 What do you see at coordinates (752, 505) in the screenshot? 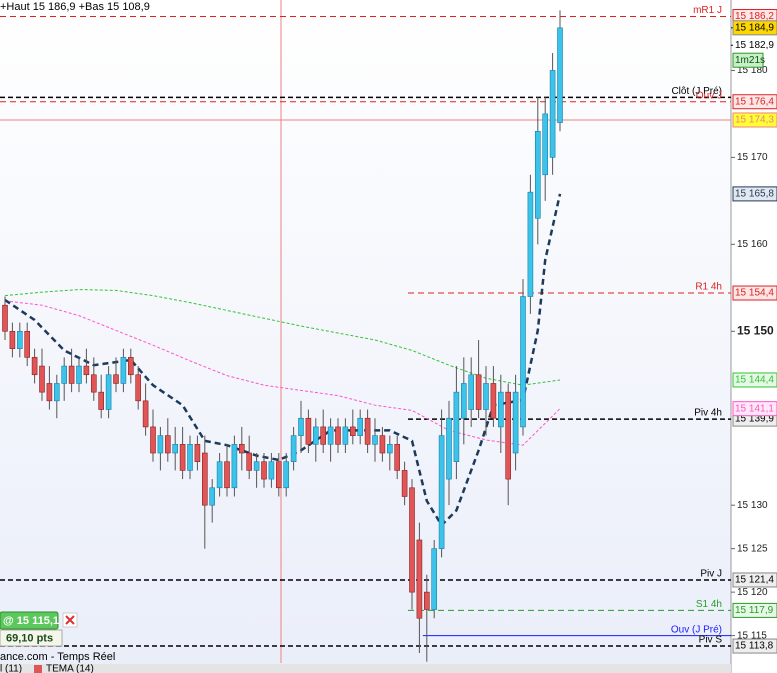
I see `y-tick-label: 15 130` at bounding box center [752, 505].